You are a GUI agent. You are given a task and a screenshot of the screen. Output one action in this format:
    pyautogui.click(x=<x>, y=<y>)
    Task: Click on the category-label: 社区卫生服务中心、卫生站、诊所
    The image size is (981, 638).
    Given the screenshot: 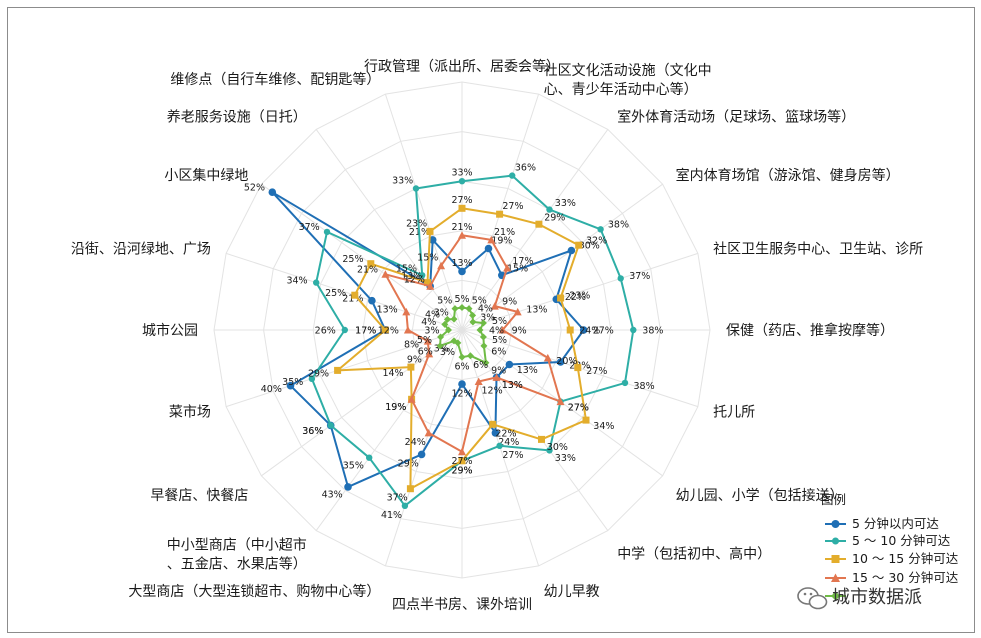 What is the action you would take?
    pyautogui.click(x=818, y=249)
    